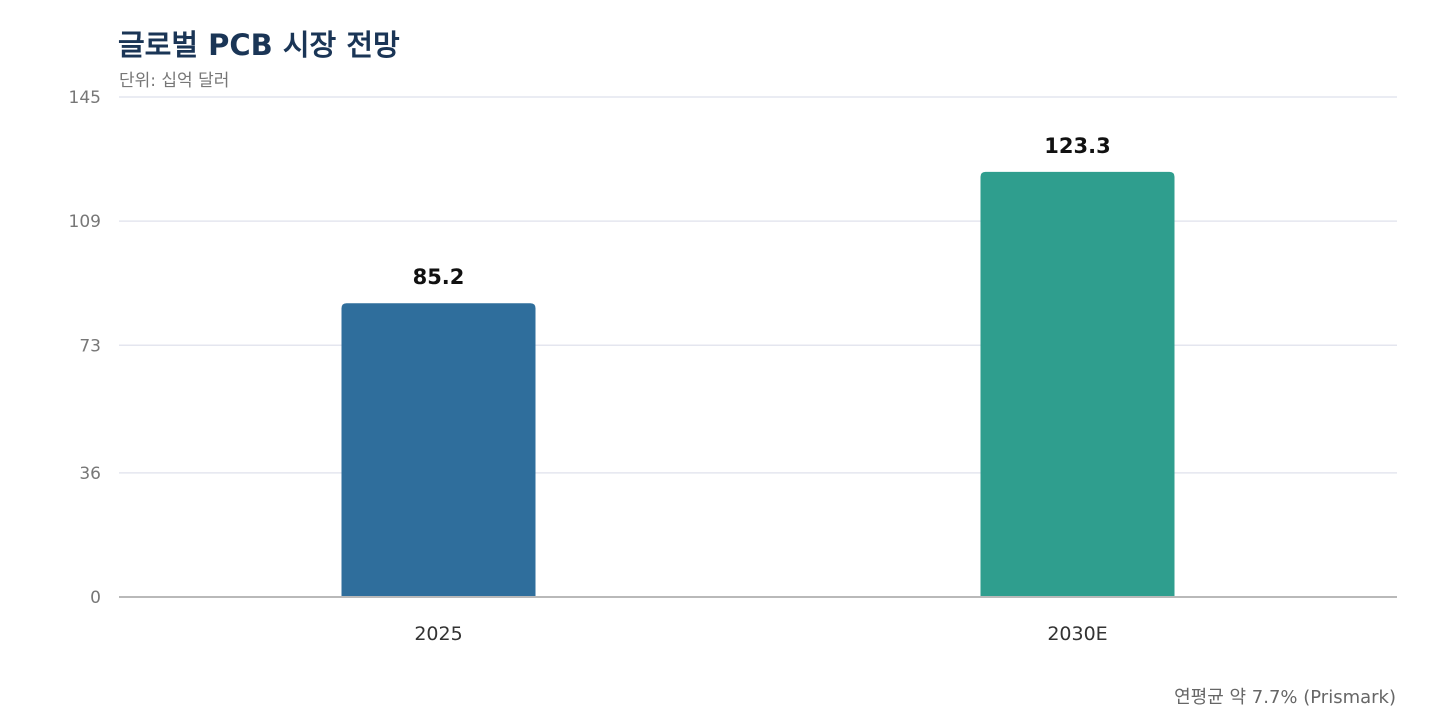 The height and width of the screenshot is (724, 1440). I want to click on data-label: 123.3, so click(1077, 146).